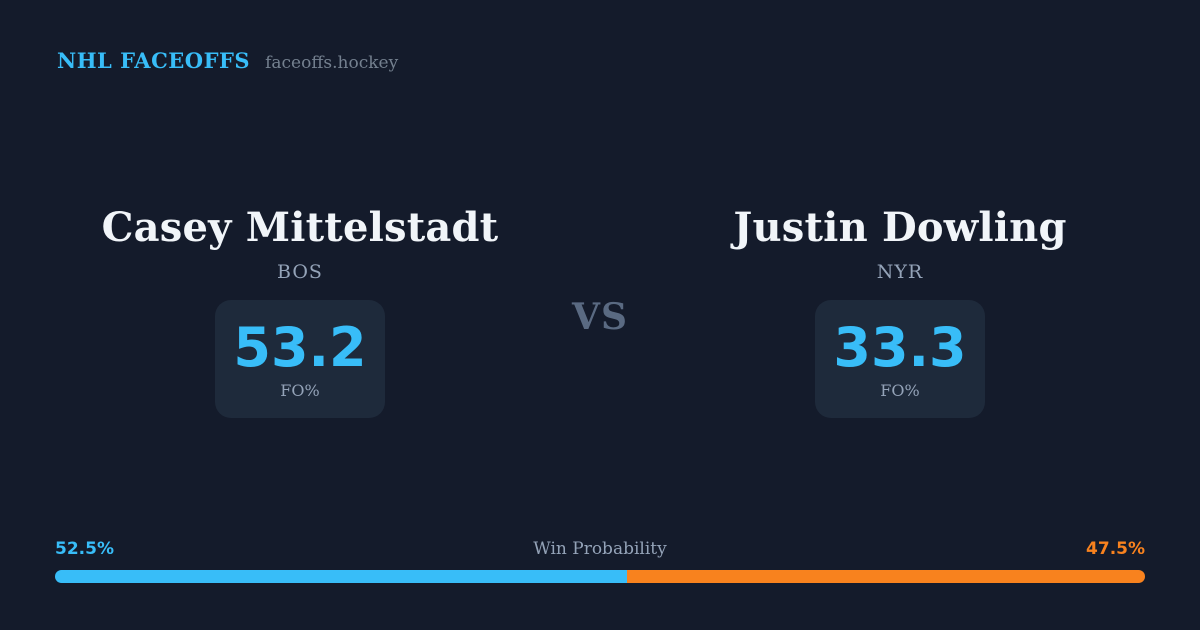  I want to click on win-probability-labels: 52.5% Win Probability 47.5%, so click(600, 549).